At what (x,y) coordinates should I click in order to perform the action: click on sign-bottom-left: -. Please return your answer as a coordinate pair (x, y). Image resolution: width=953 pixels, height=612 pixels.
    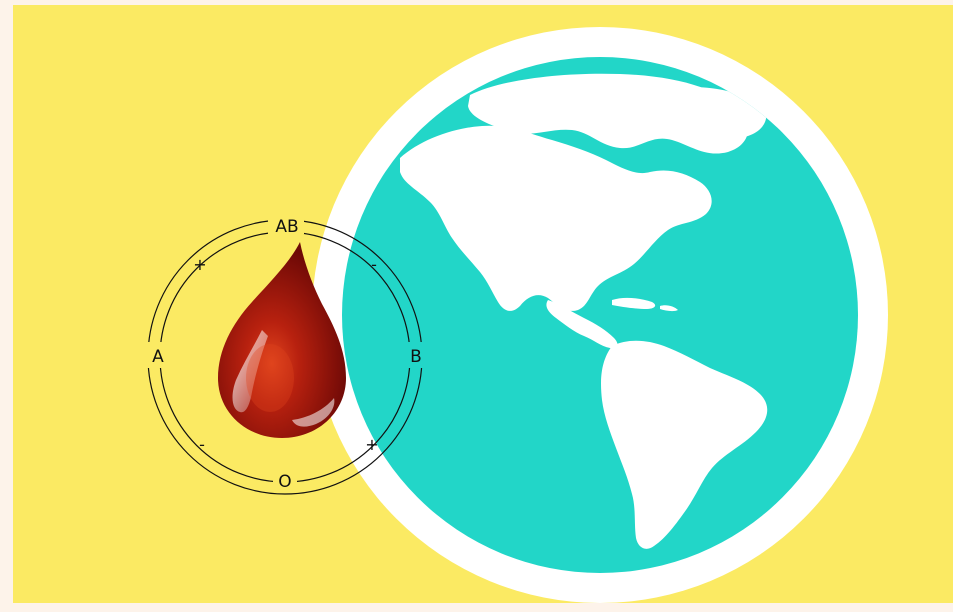
    Looking at the image, I should click on (202, 444).